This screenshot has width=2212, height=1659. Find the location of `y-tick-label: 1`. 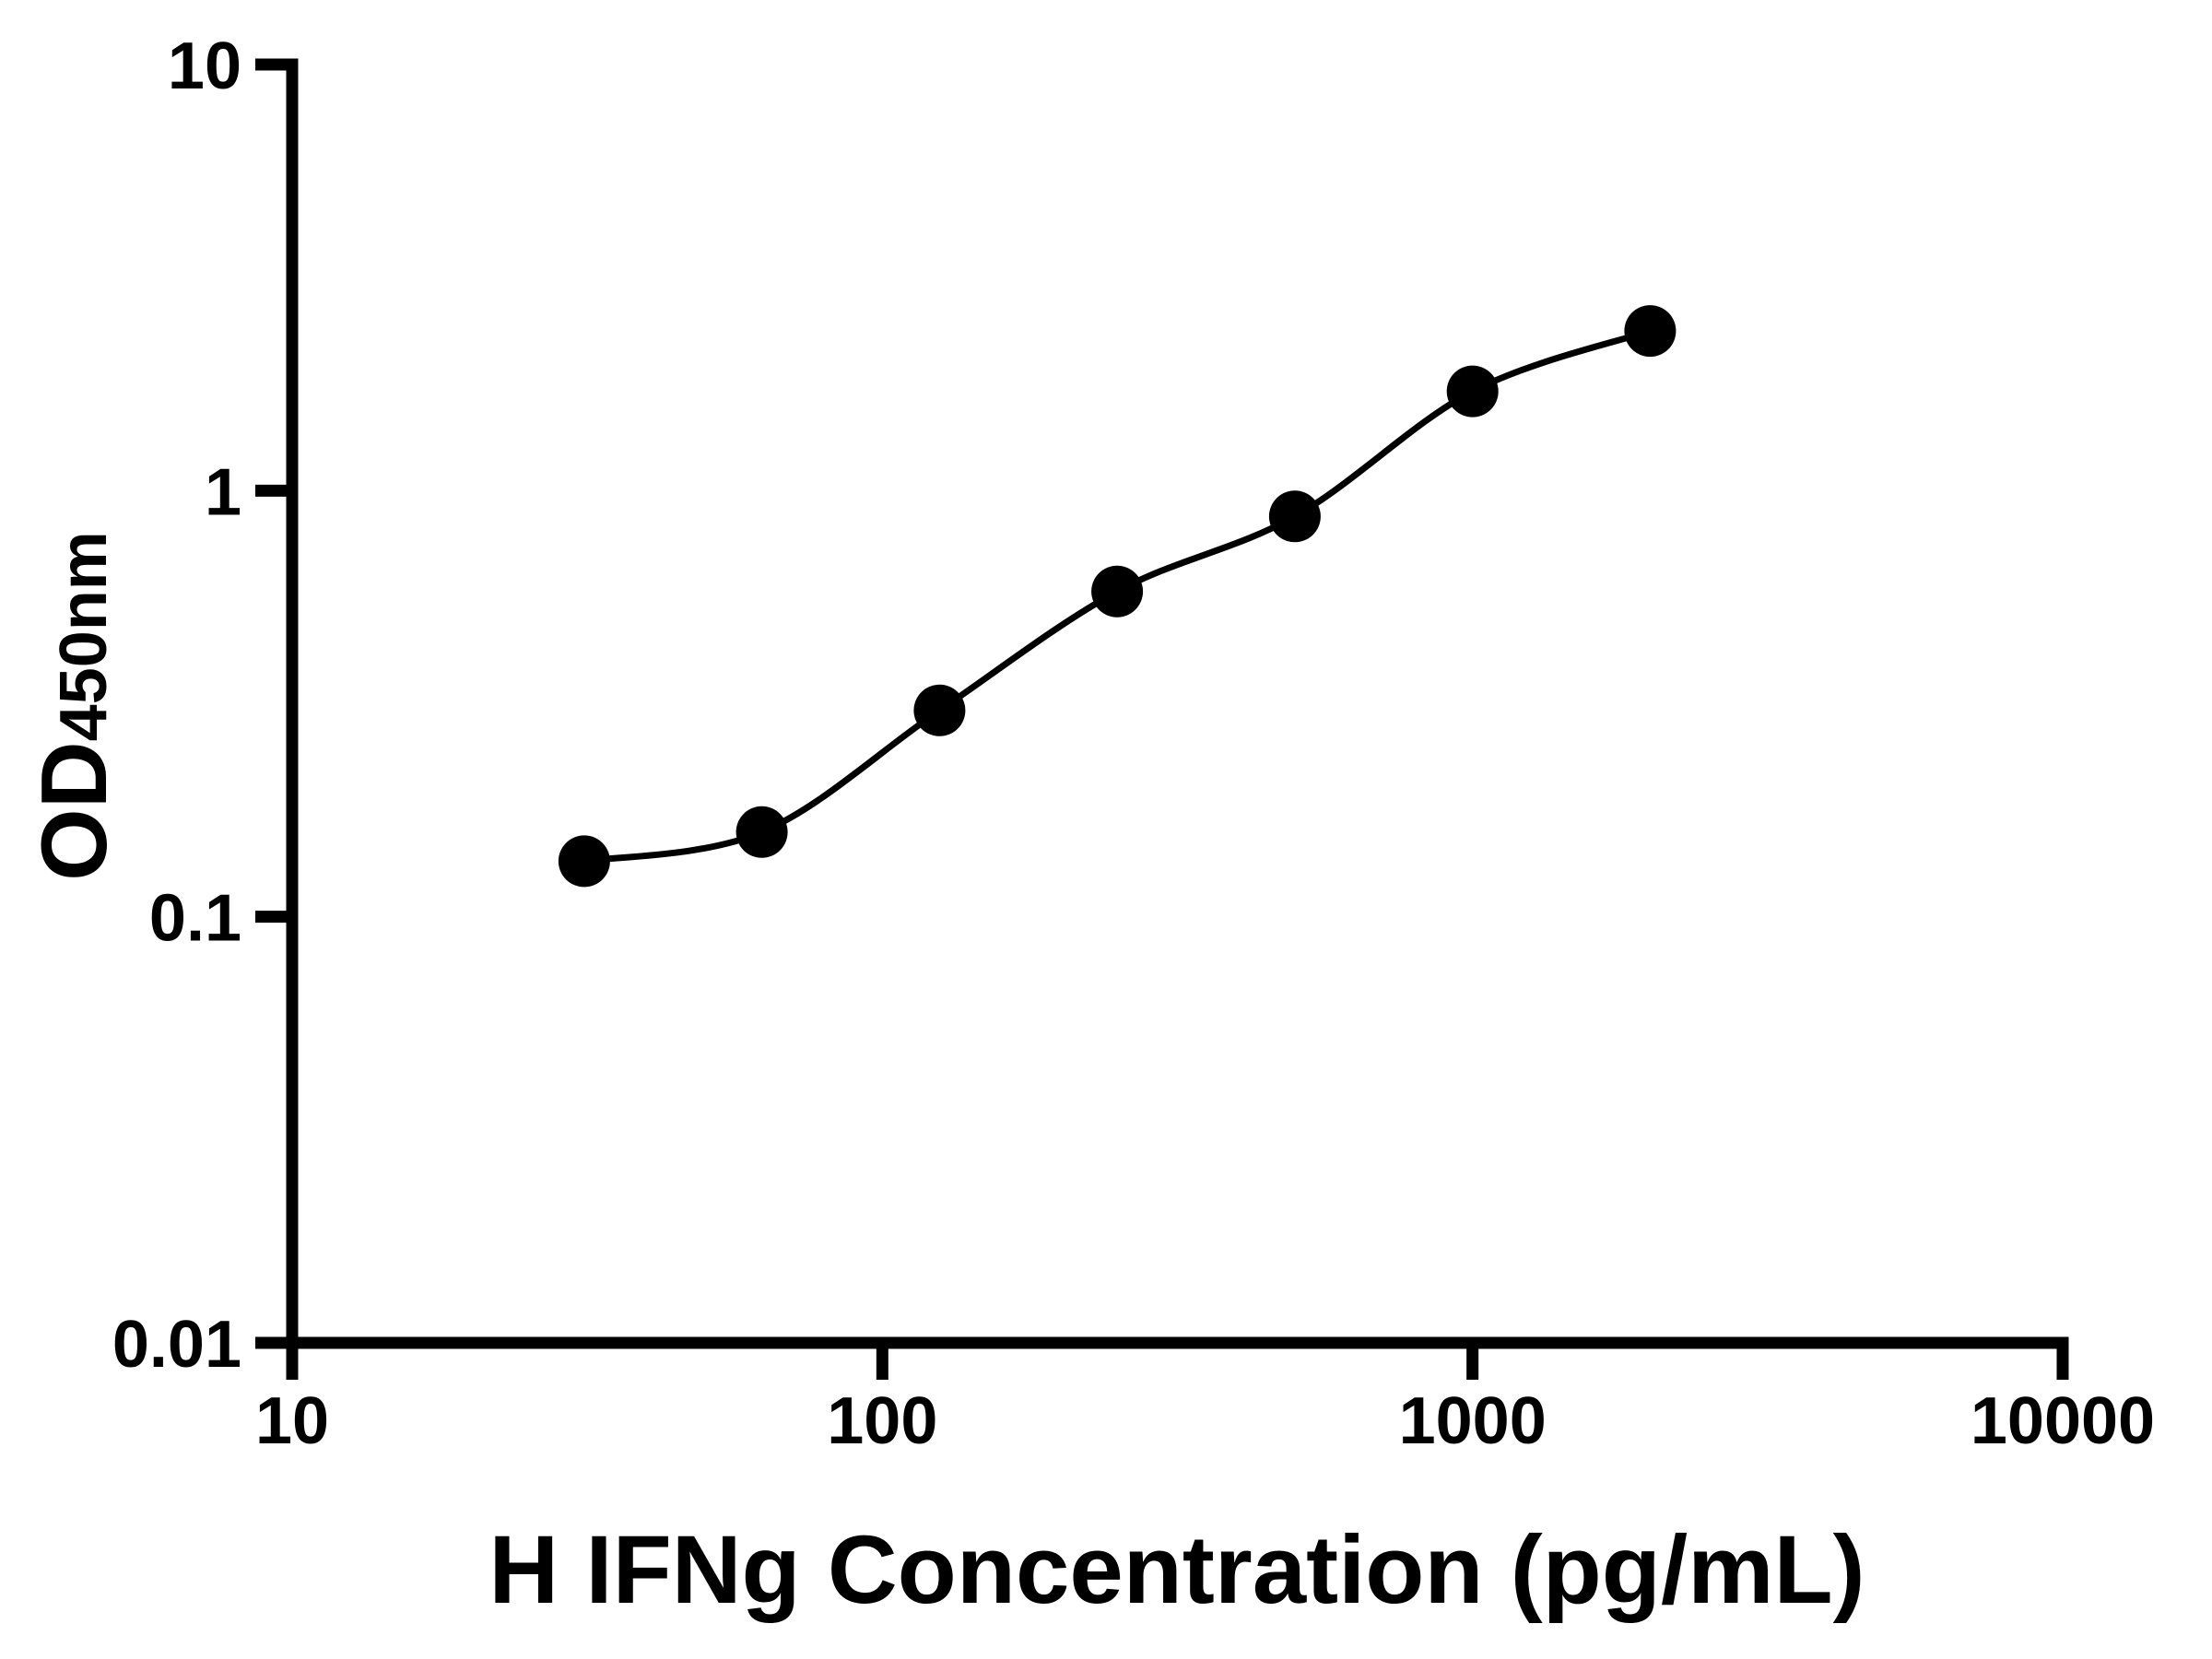

y-tick-label: 1 is located at coordinates (223, 492).